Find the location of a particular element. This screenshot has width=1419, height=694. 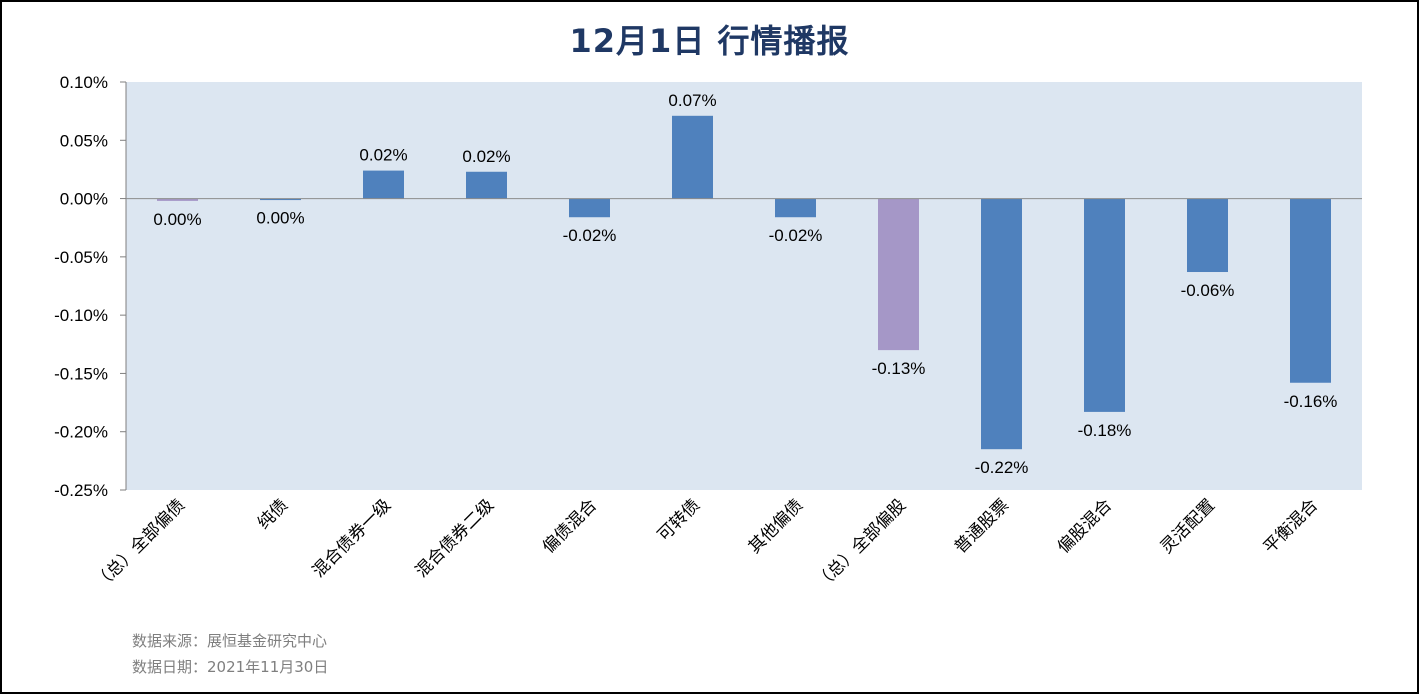

category-label: 混合债券一级 is located at coordinates (352, 538).